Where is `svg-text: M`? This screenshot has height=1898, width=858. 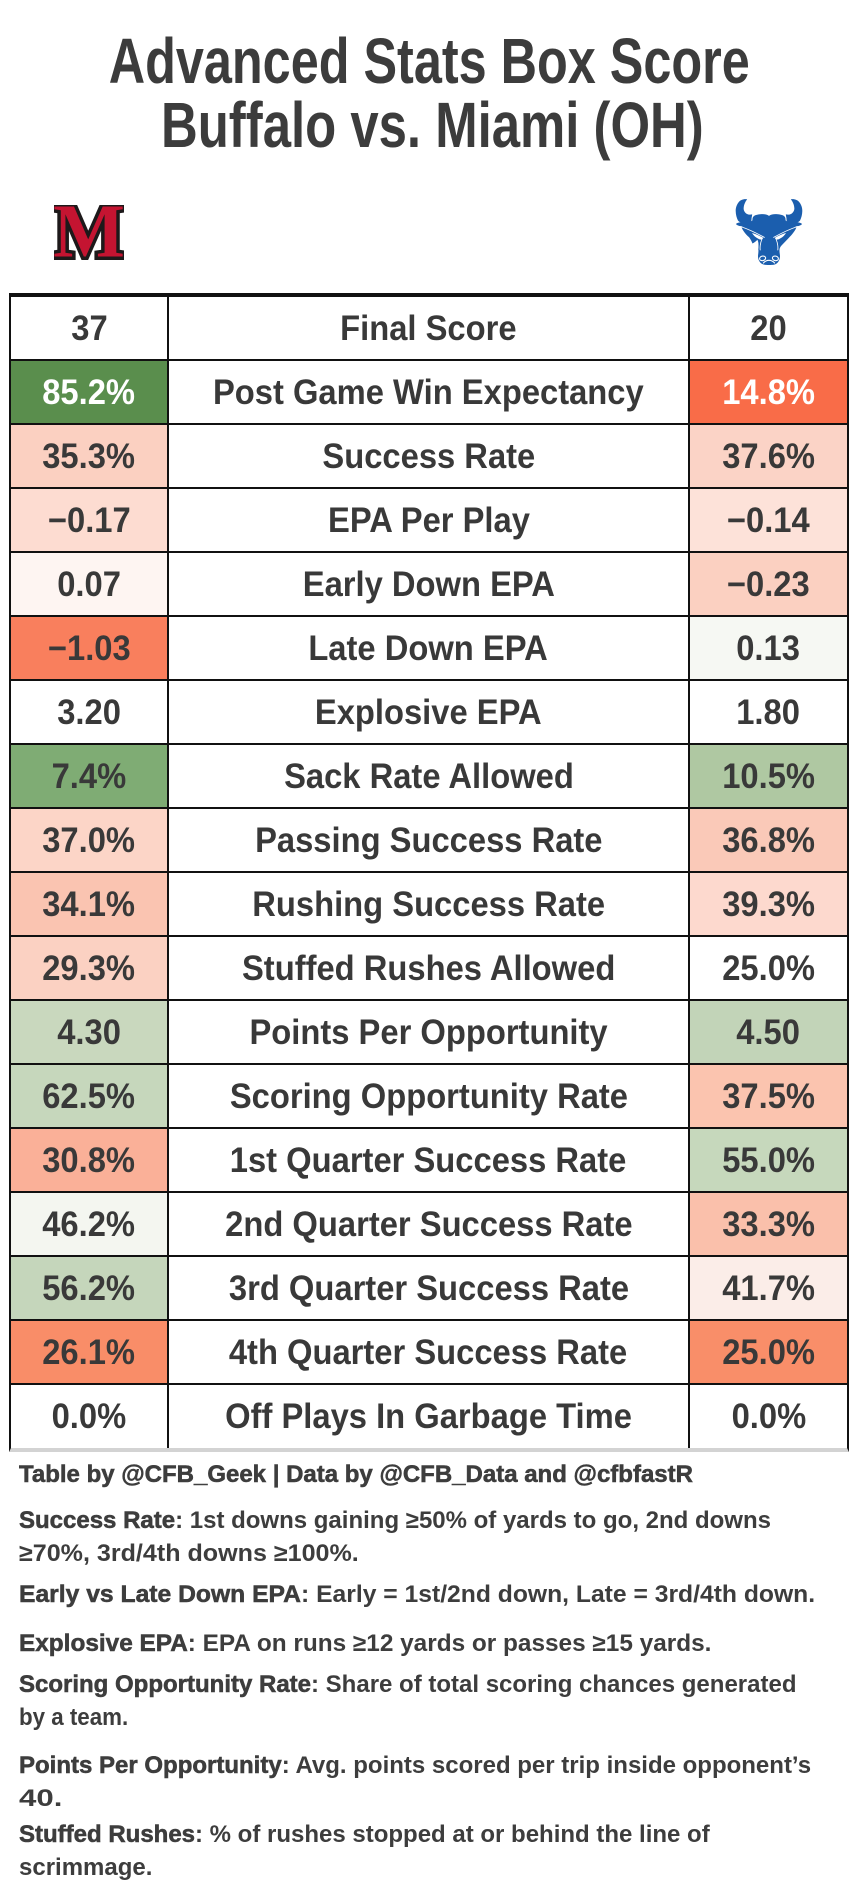 svg-text: M is located at coordinates (89, 232).